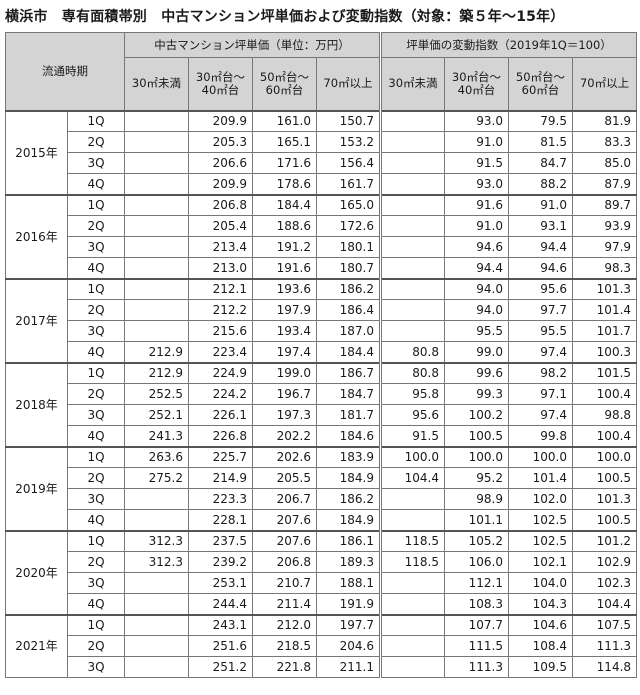 Image resolution: width=640 pixels, height=695 pixels. What do you see at coordinates (476, 352) in the screenshot?
I see `index-cell: 99.0` at bounding box center [476, 352].